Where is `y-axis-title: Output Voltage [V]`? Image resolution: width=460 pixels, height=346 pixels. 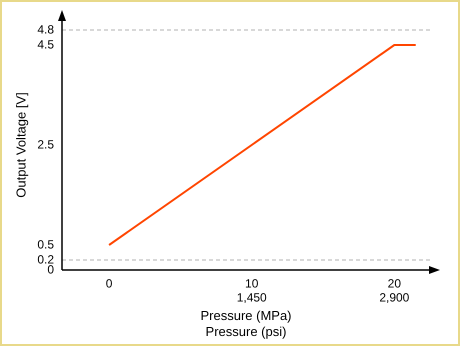 y-axis-title: Output Voltage [V] is located at coordinates (20, 145).